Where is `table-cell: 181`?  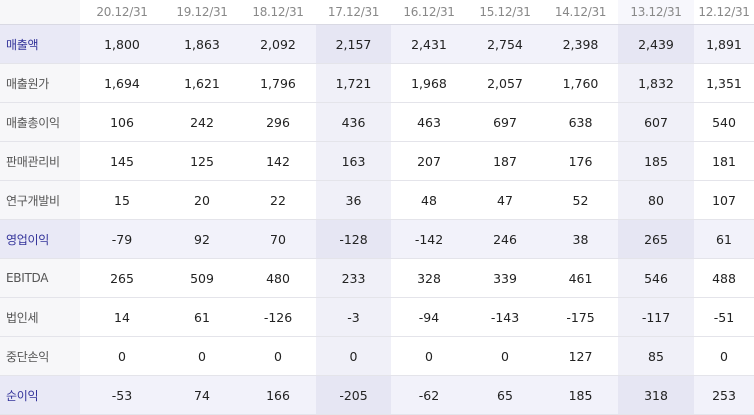 table-cell: 181 is located at coordinates (724, 161).